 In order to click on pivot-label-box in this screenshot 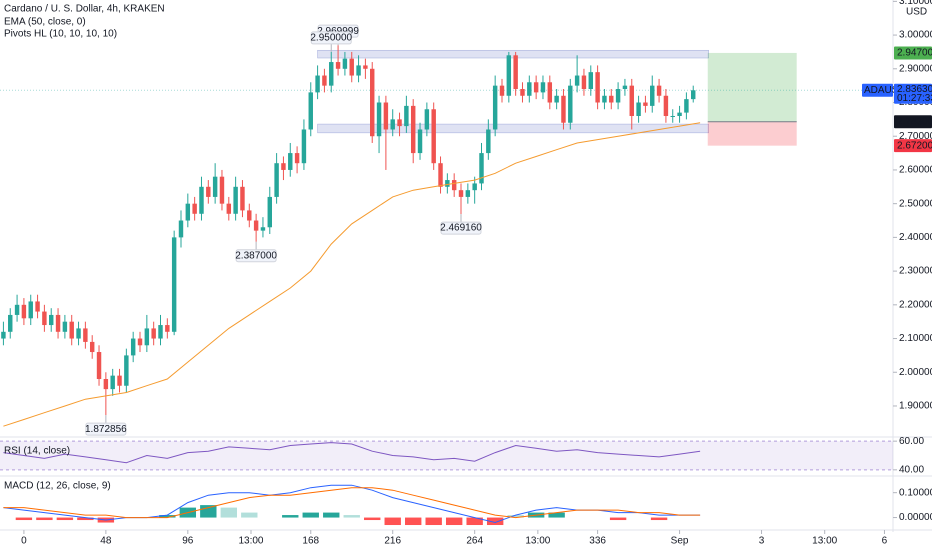, I will do `click(331, 38)`.